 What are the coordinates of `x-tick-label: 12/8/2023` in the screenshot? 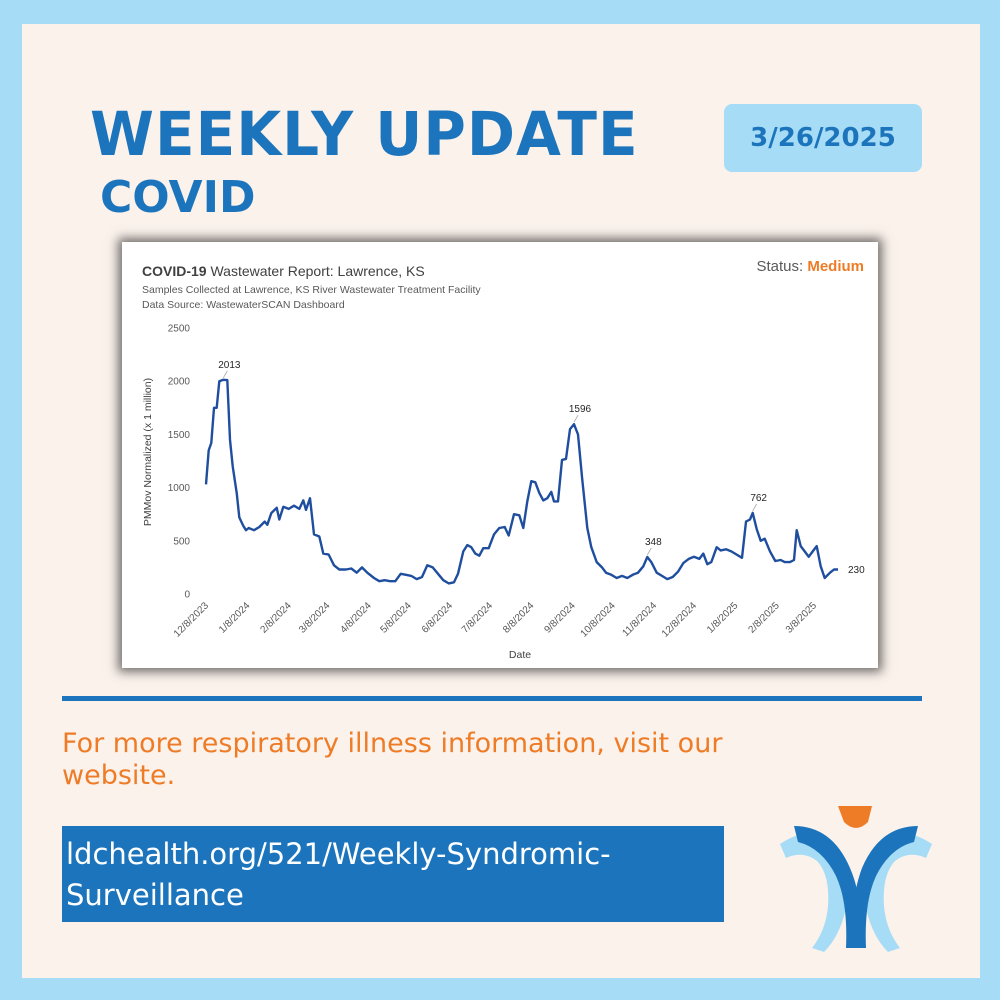 It's located at (192, 620).